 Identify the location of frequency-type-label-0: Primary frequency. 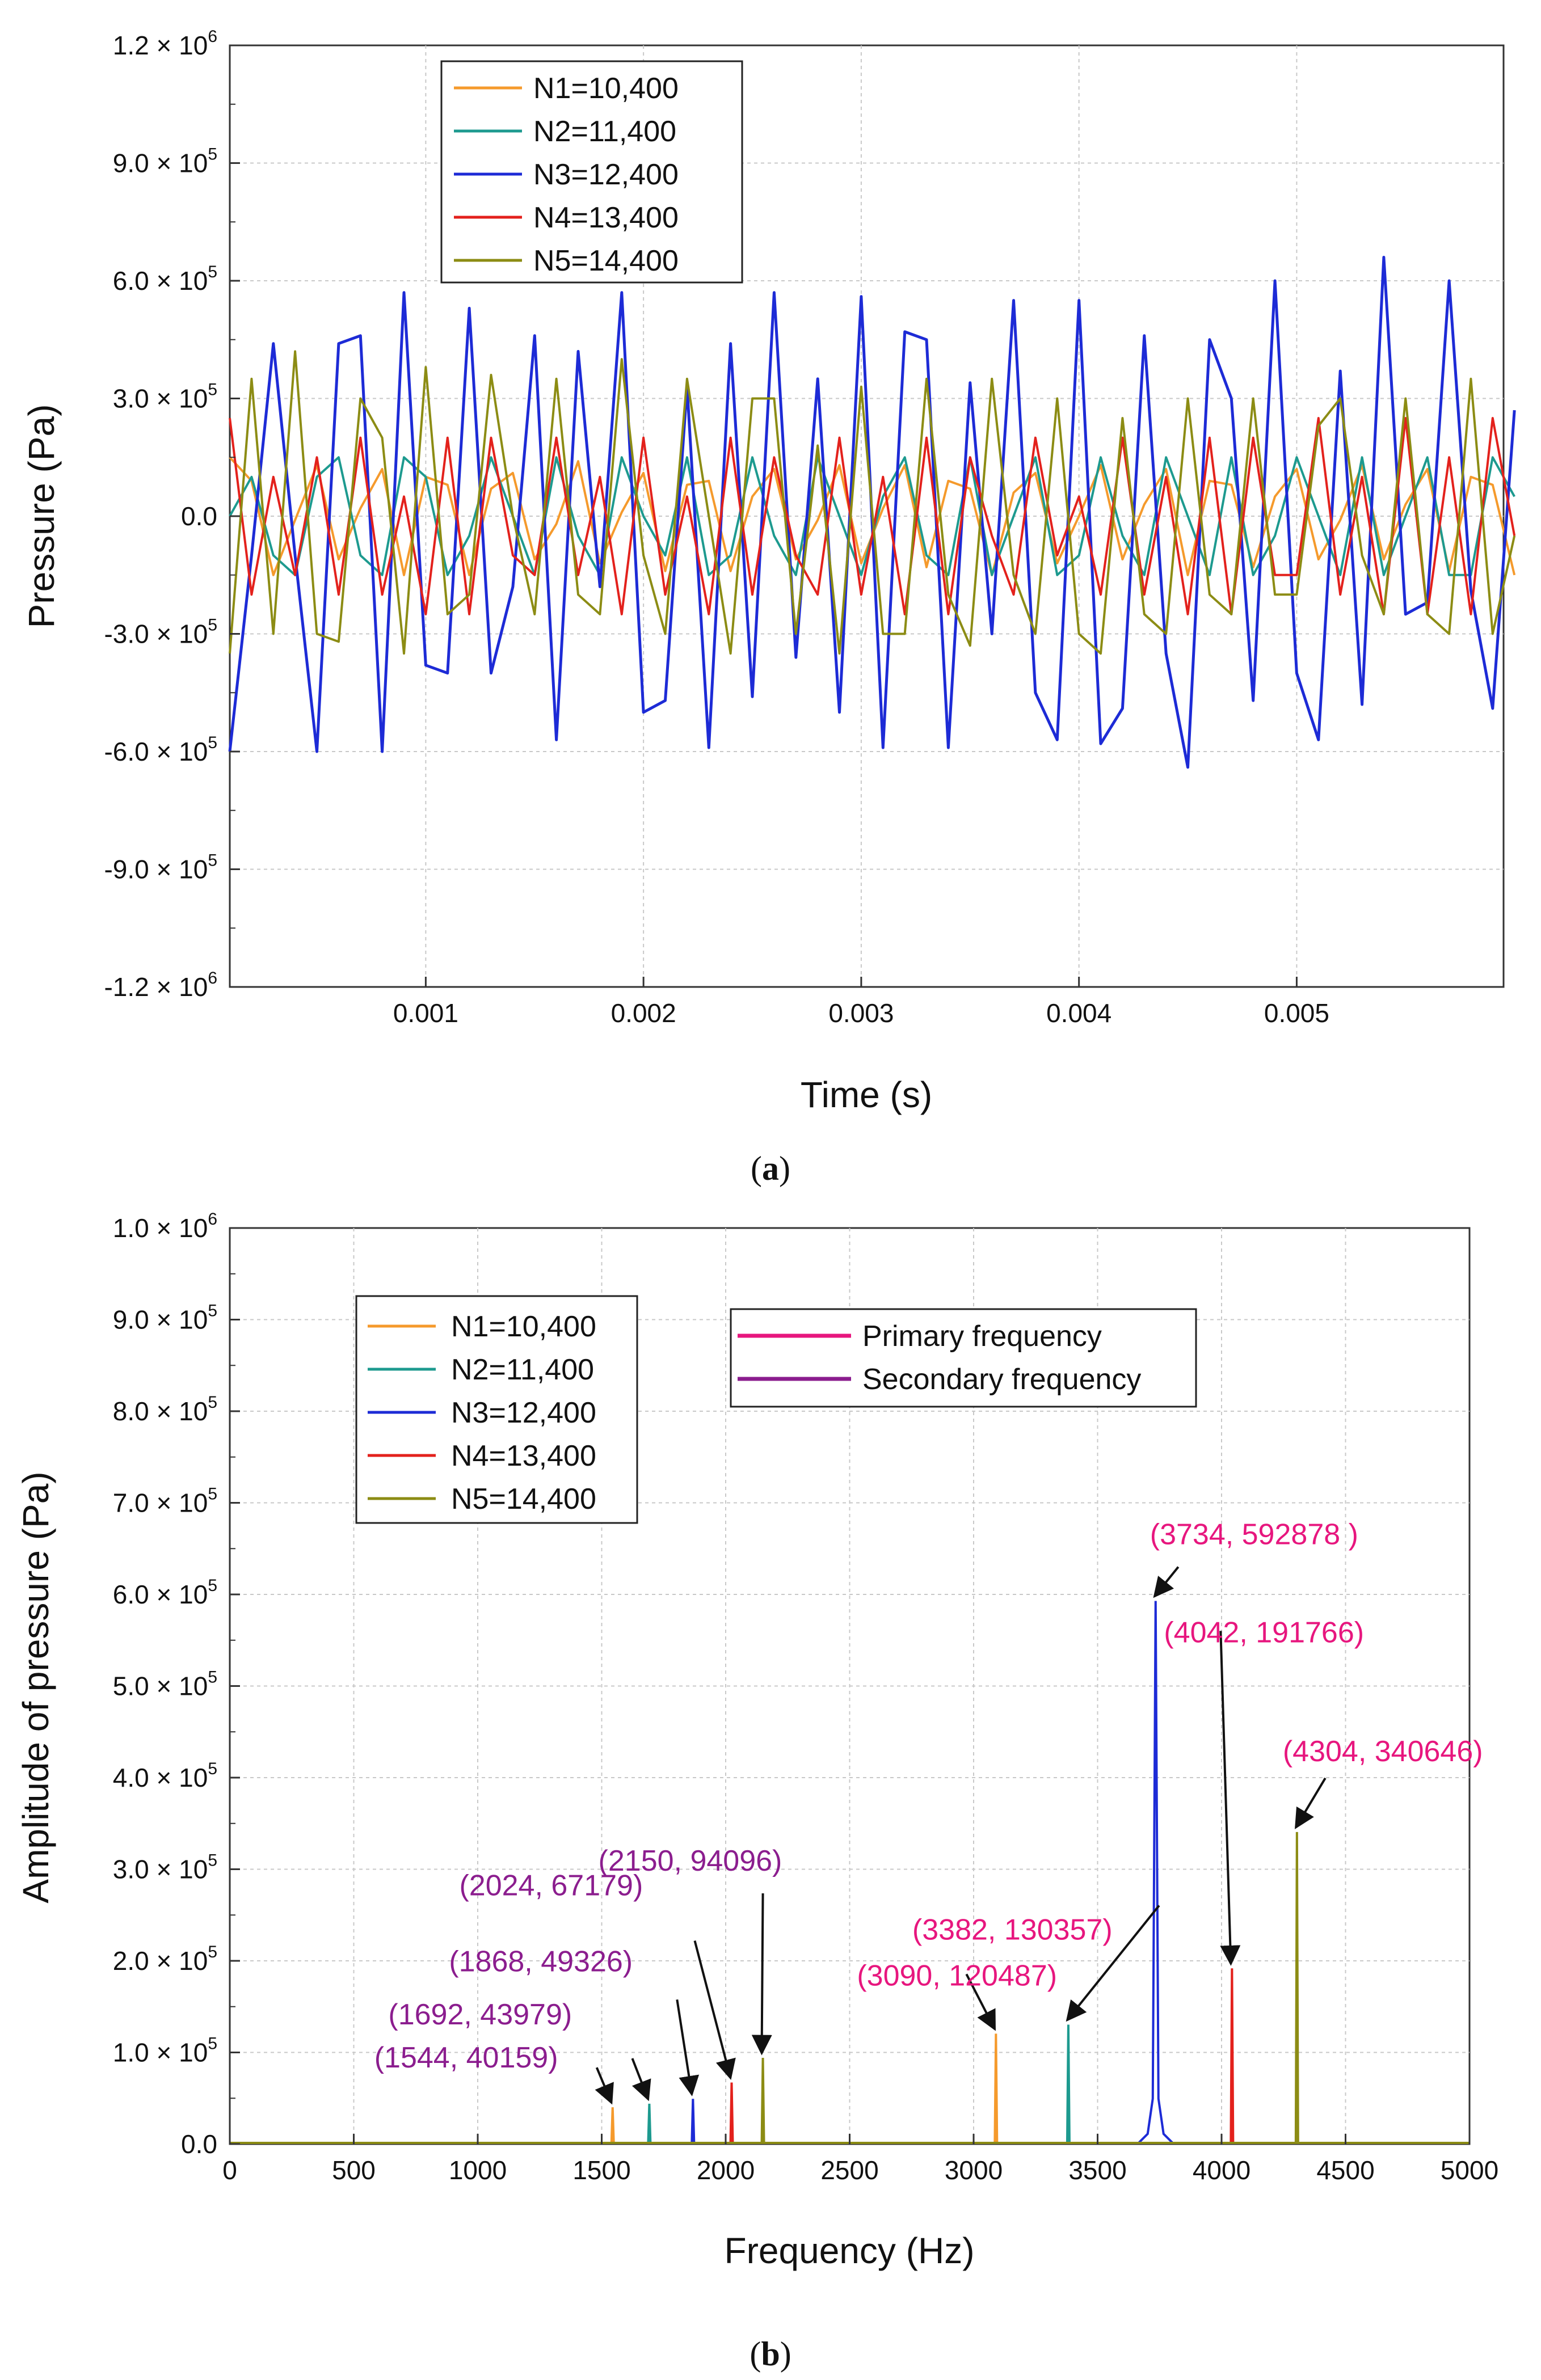
(982, 1337).